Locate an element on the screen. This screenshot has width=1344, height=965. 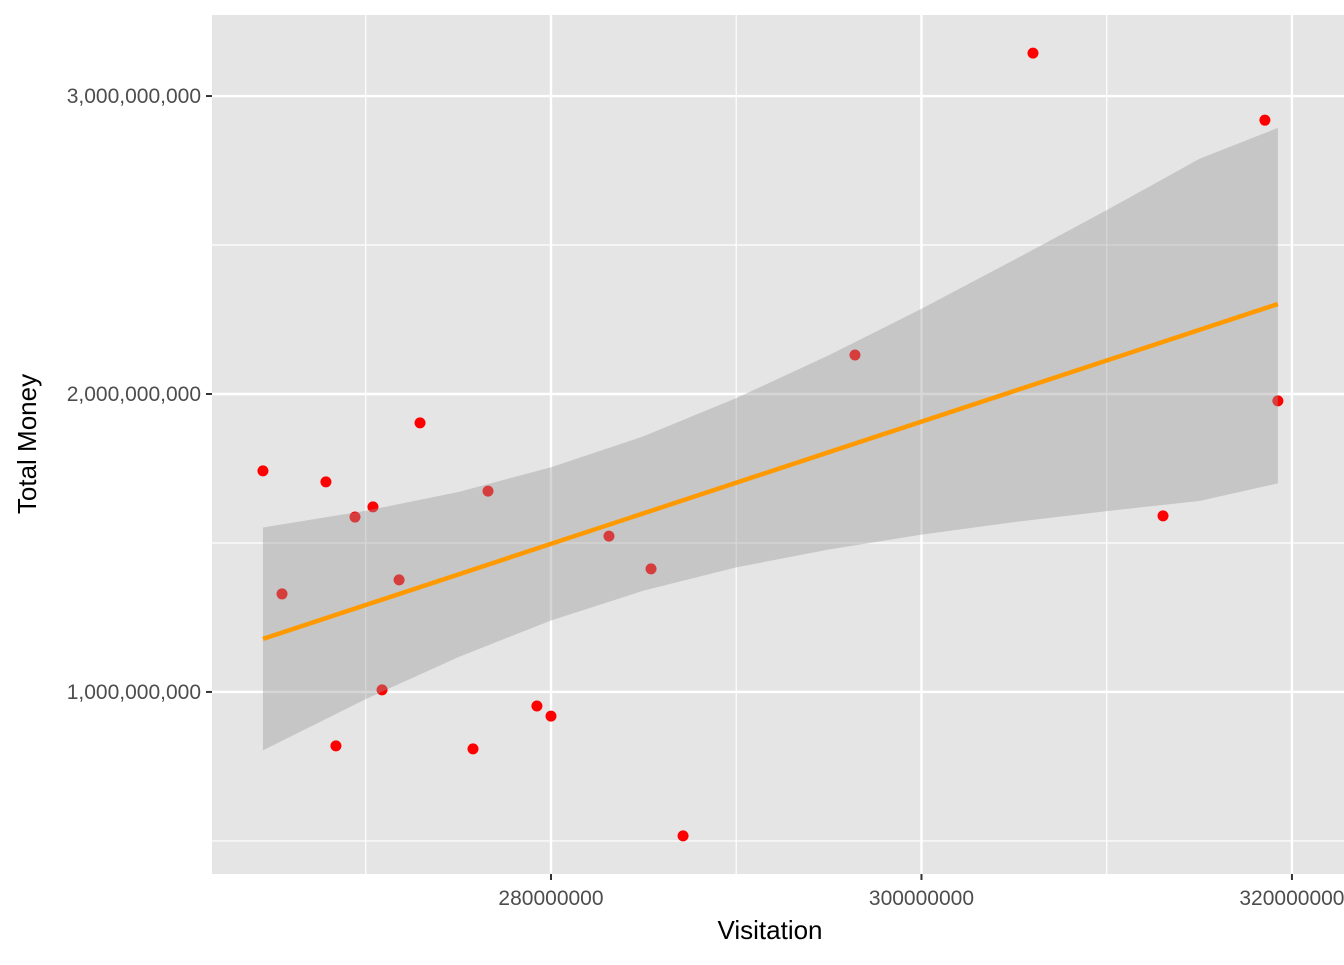
y-axis-label: Total Money is located at coordinates (27, 444).